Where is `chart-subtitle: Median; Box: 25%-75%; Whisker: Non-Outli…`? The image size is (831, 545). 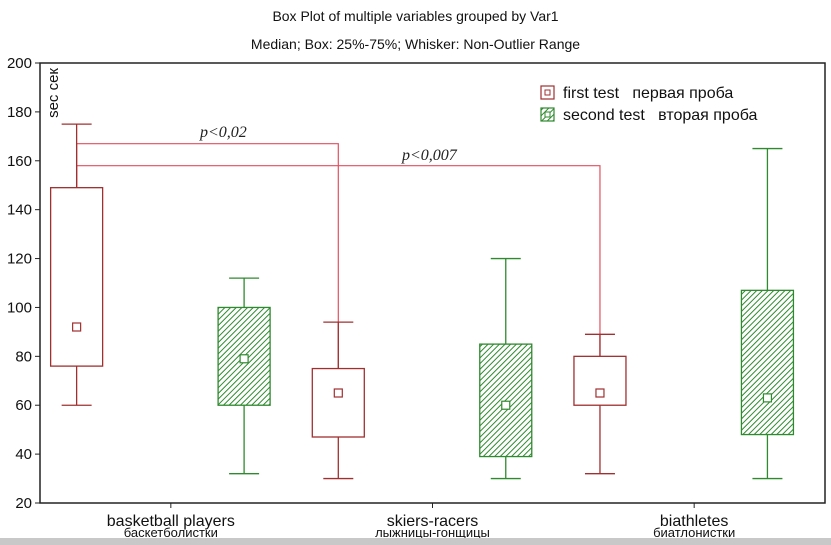
chart-subtitle: Median; Box: 25%-75%; Whisker: Non-Outli… is located at coordinates (415, 44).